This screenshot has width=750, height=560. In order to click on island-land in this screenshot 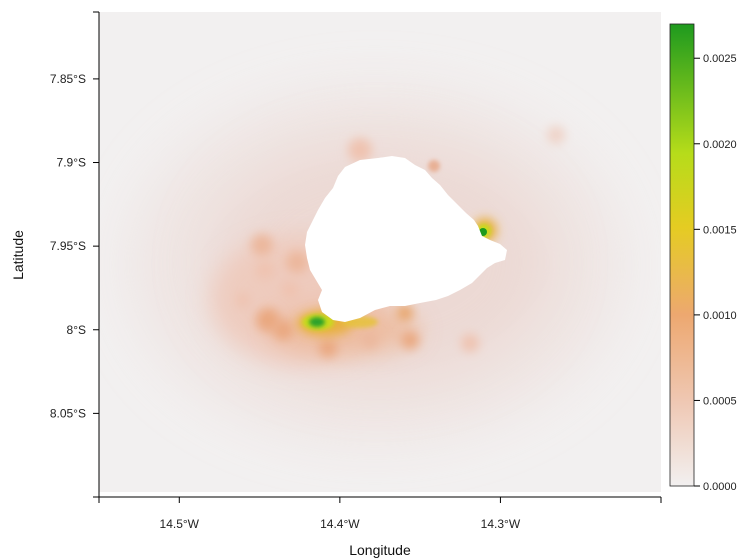, I will do `click(406, 239)`.